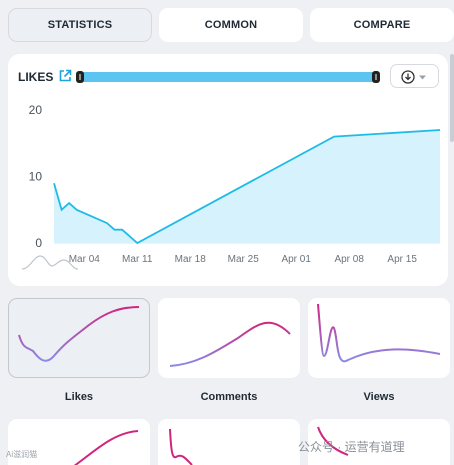 The height and width of the screenshot is (465, 454). Describe the element at coordinates (80, 77) in the screenshot. I see `range-handle-start` at that location.